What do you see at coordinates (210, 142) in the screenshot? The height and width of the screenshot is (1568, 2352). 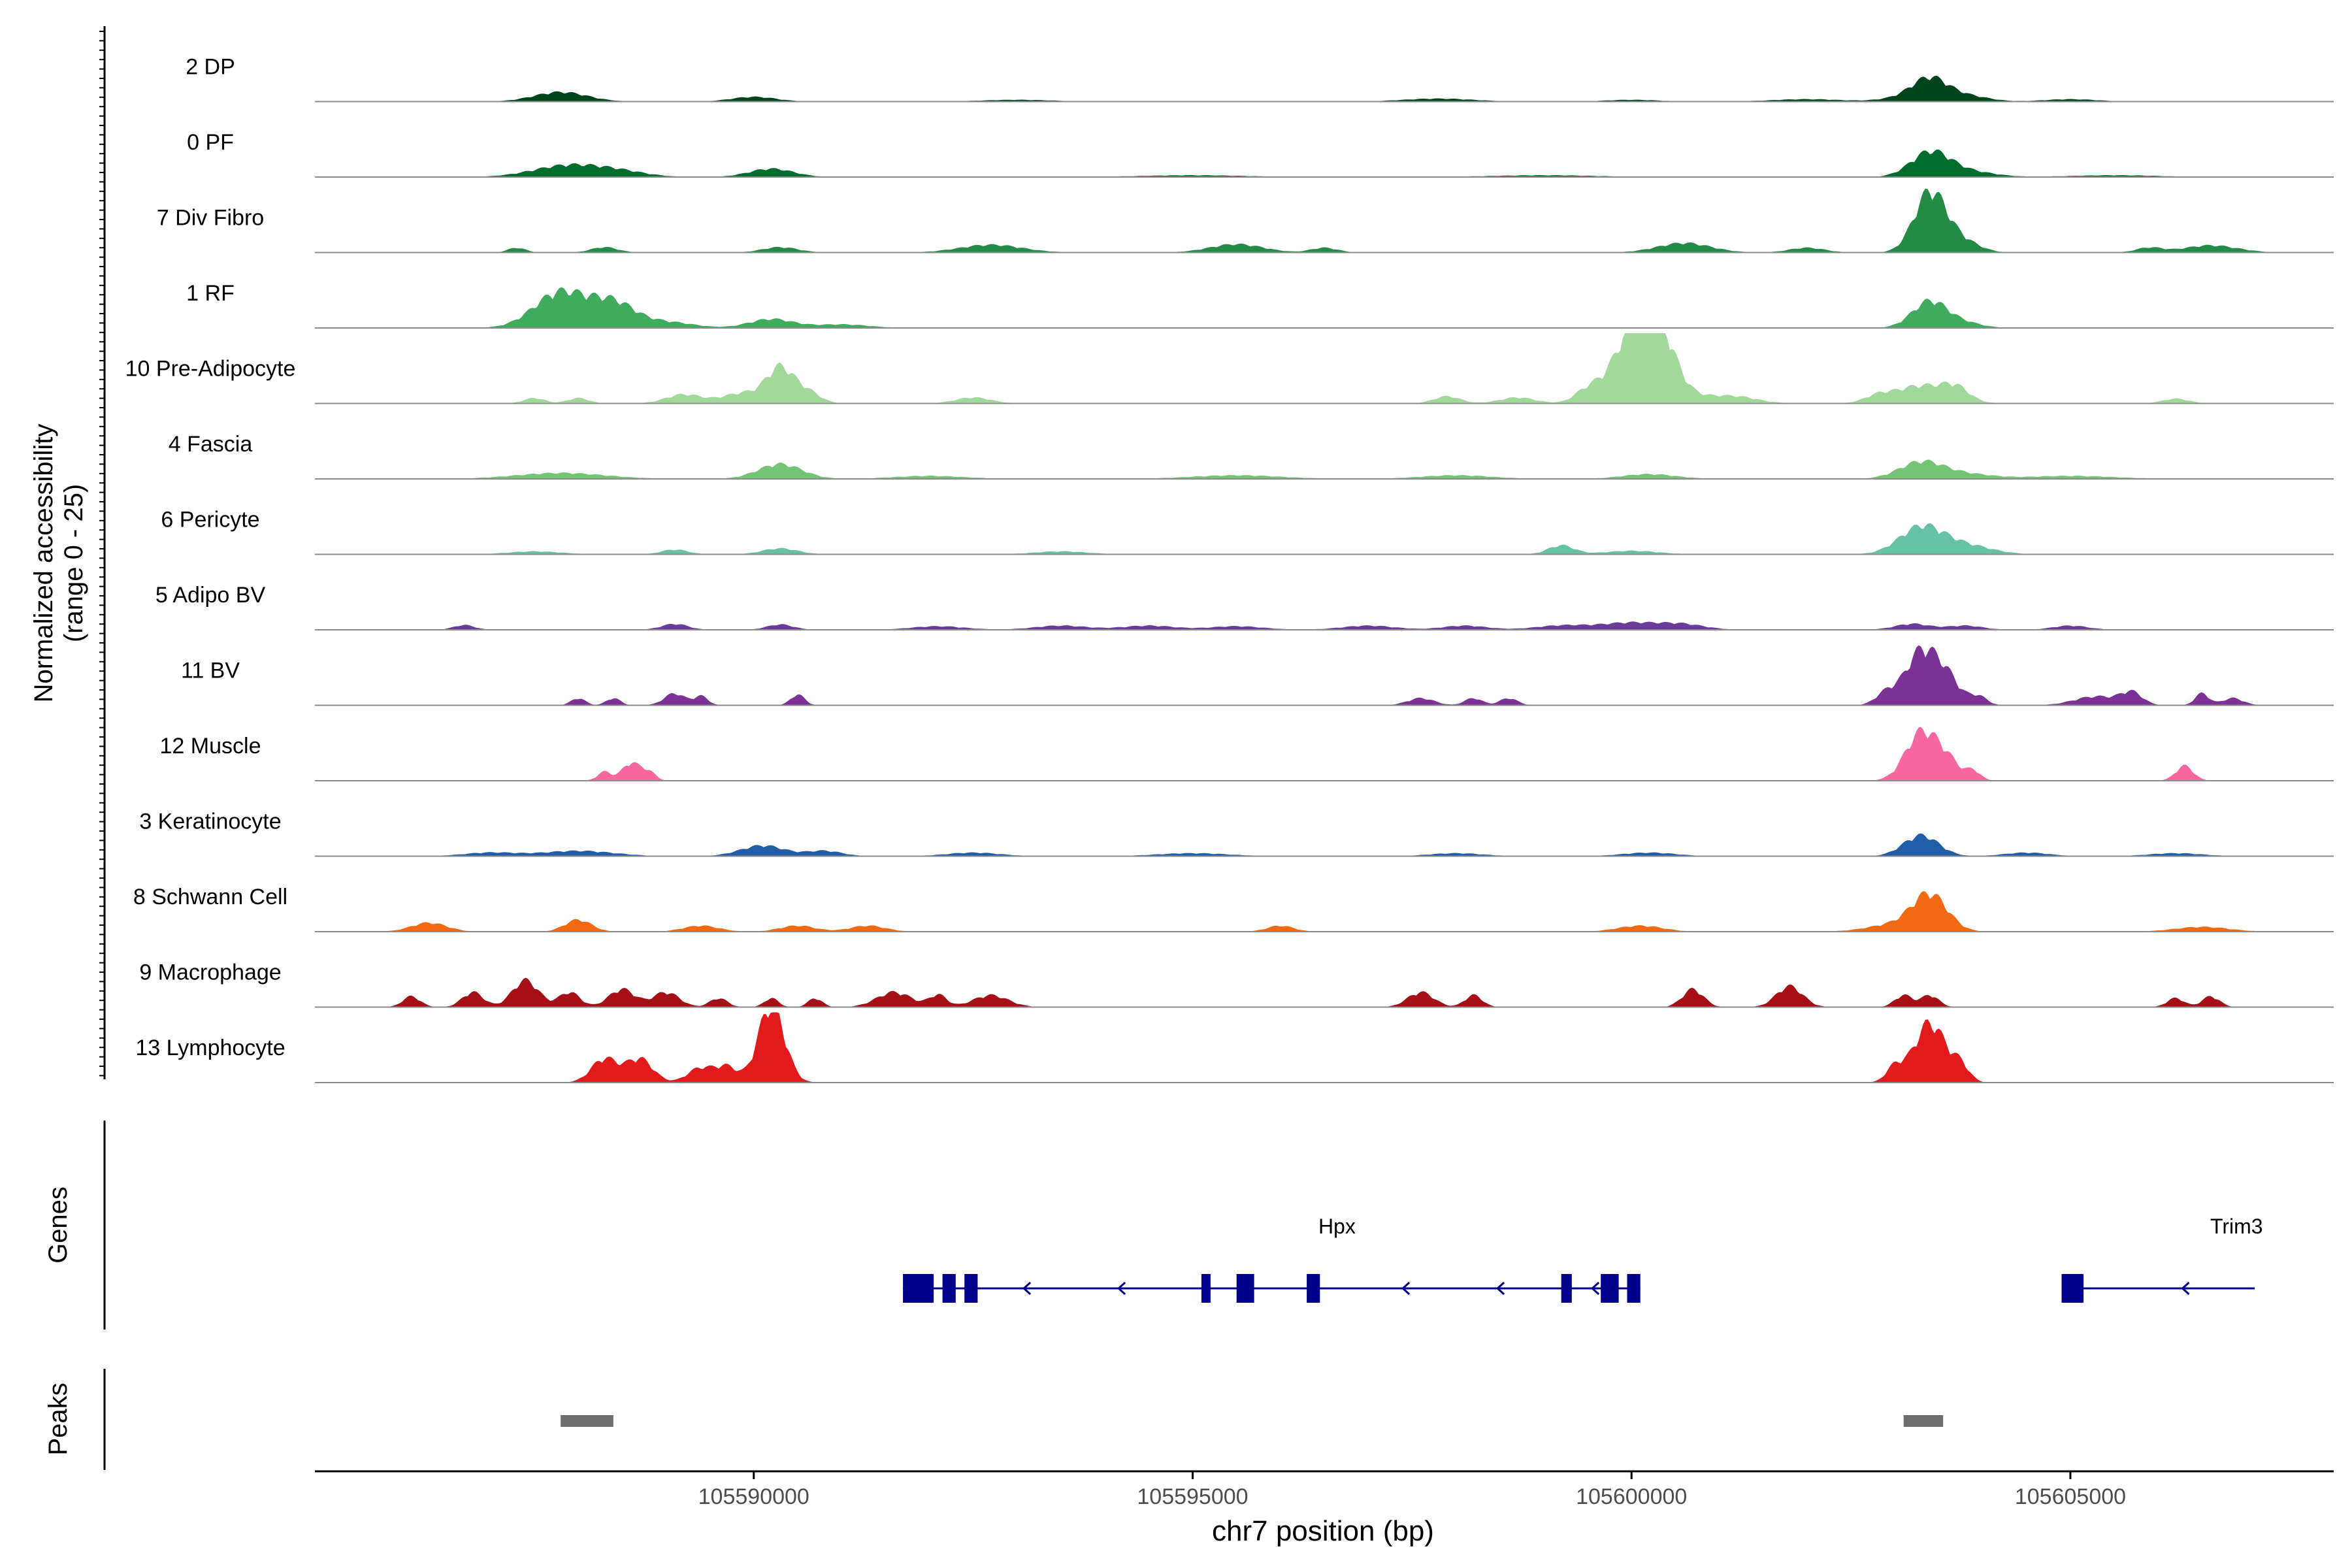 I see `track-label: 0 PF` at bounding box center [210, 142].